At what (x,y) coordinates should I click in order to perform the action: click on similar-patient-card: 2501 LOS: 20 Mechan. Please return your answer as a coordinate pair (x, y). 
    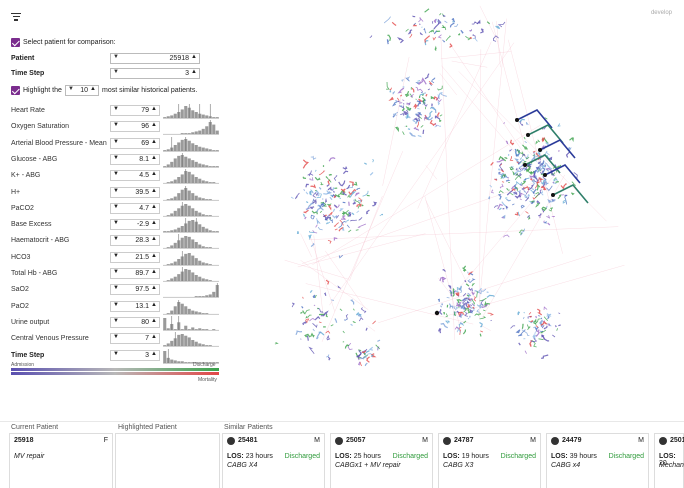
    Looking at the image, I should click on (669, 460).